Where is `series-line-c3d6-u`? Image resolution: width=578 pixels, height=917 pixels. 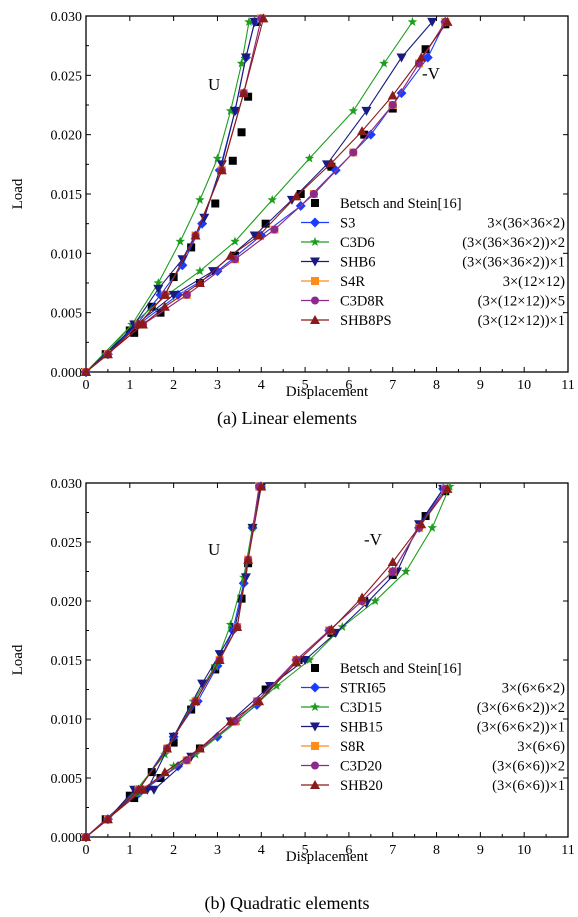
series-line-c3d6-u is located at coordinates (167, 197).